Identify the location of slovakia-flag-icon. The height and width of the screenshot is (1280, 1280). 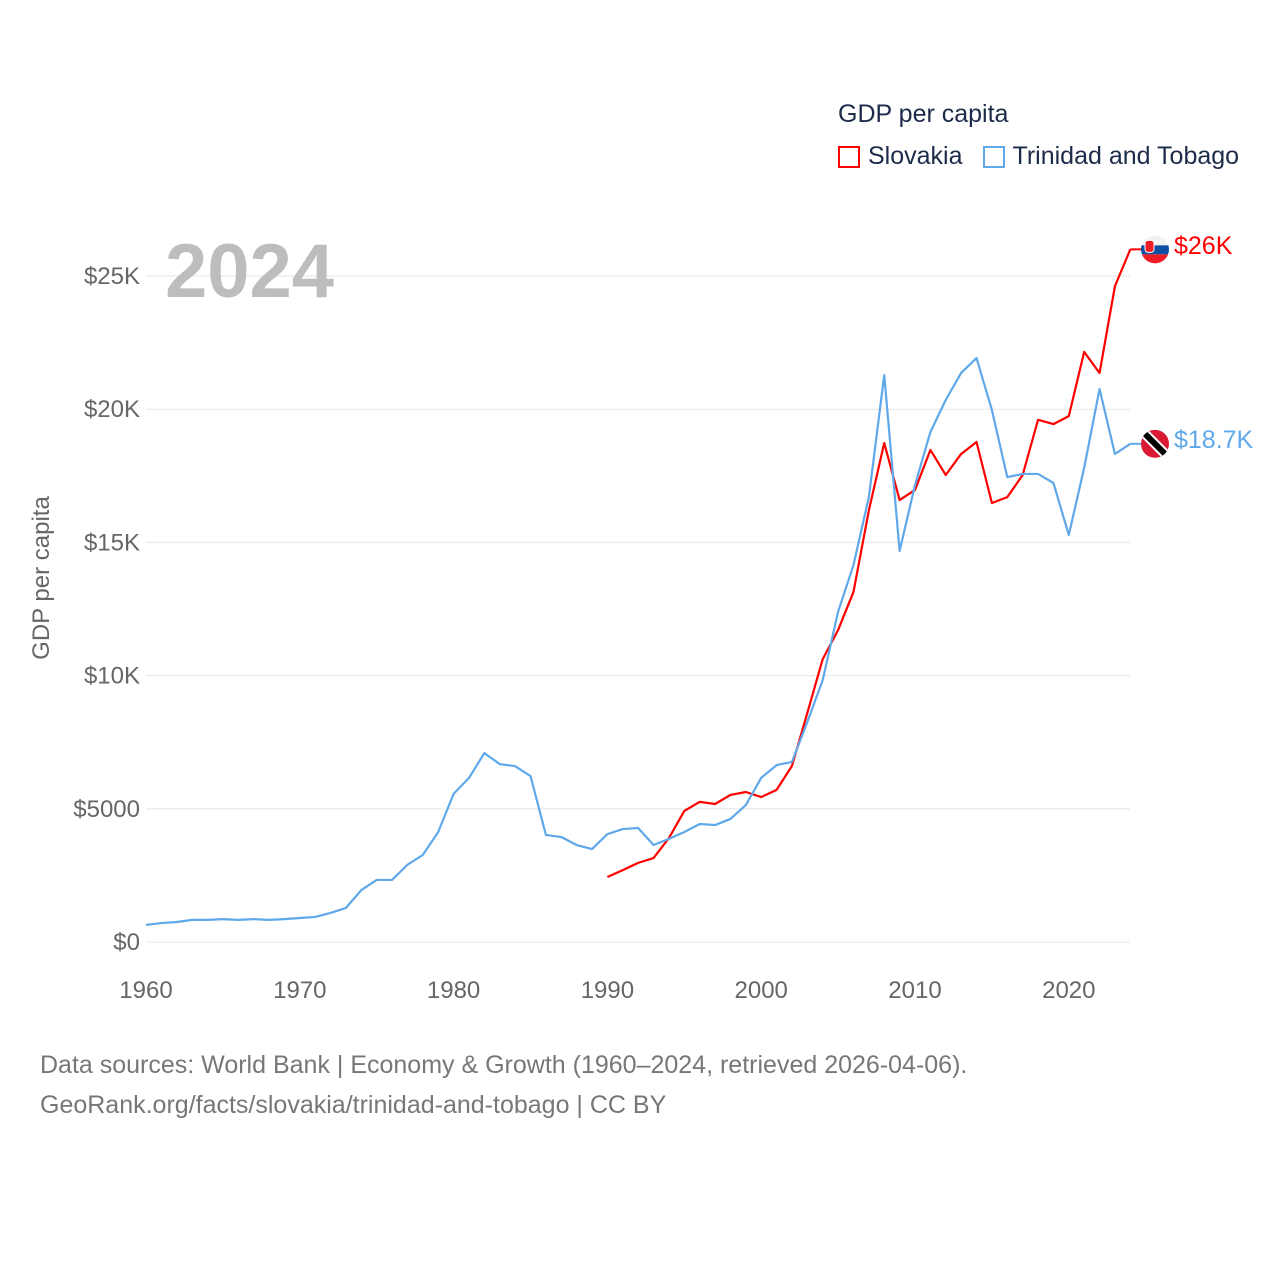
(1155, 249).